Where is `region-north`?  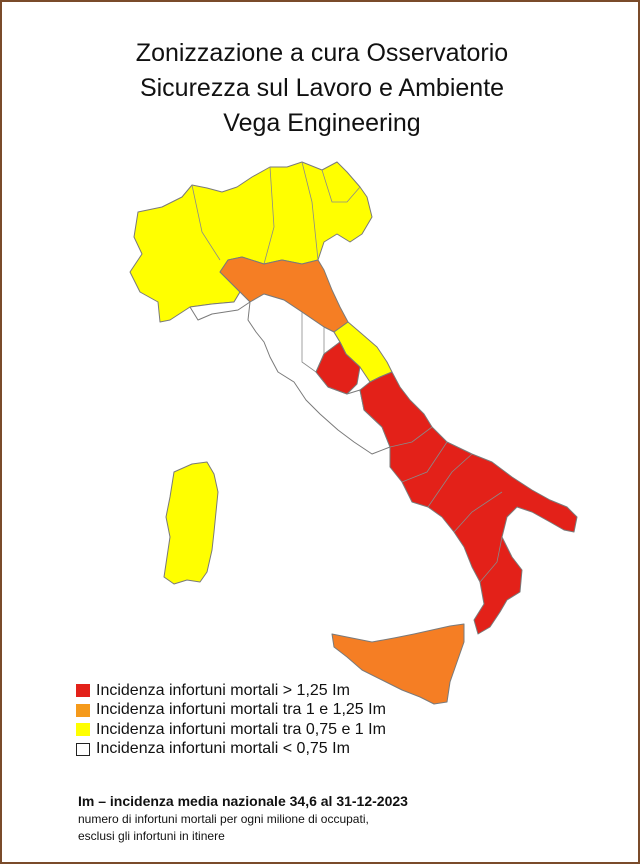
region-north is located at coordinates (251, 242).